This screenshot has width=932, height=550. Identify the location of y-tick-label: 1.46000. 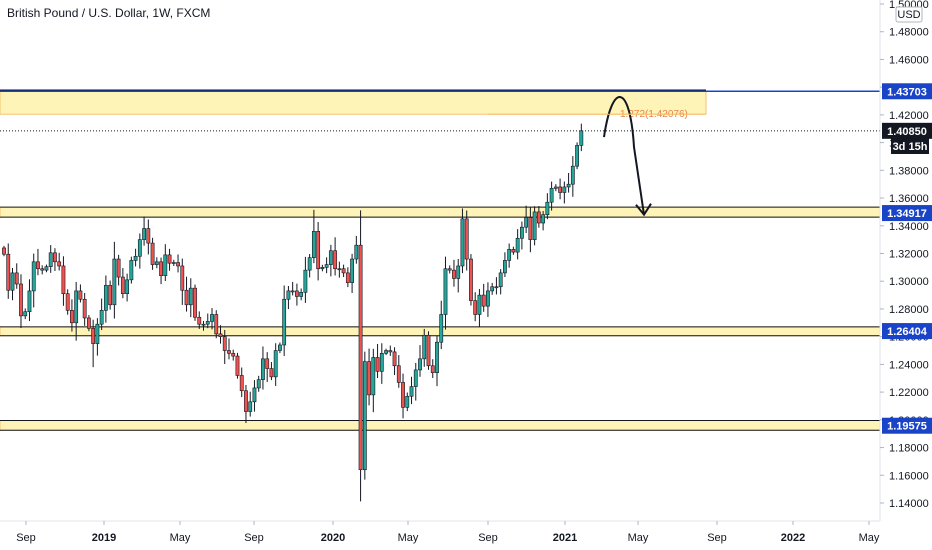
(909, 60).